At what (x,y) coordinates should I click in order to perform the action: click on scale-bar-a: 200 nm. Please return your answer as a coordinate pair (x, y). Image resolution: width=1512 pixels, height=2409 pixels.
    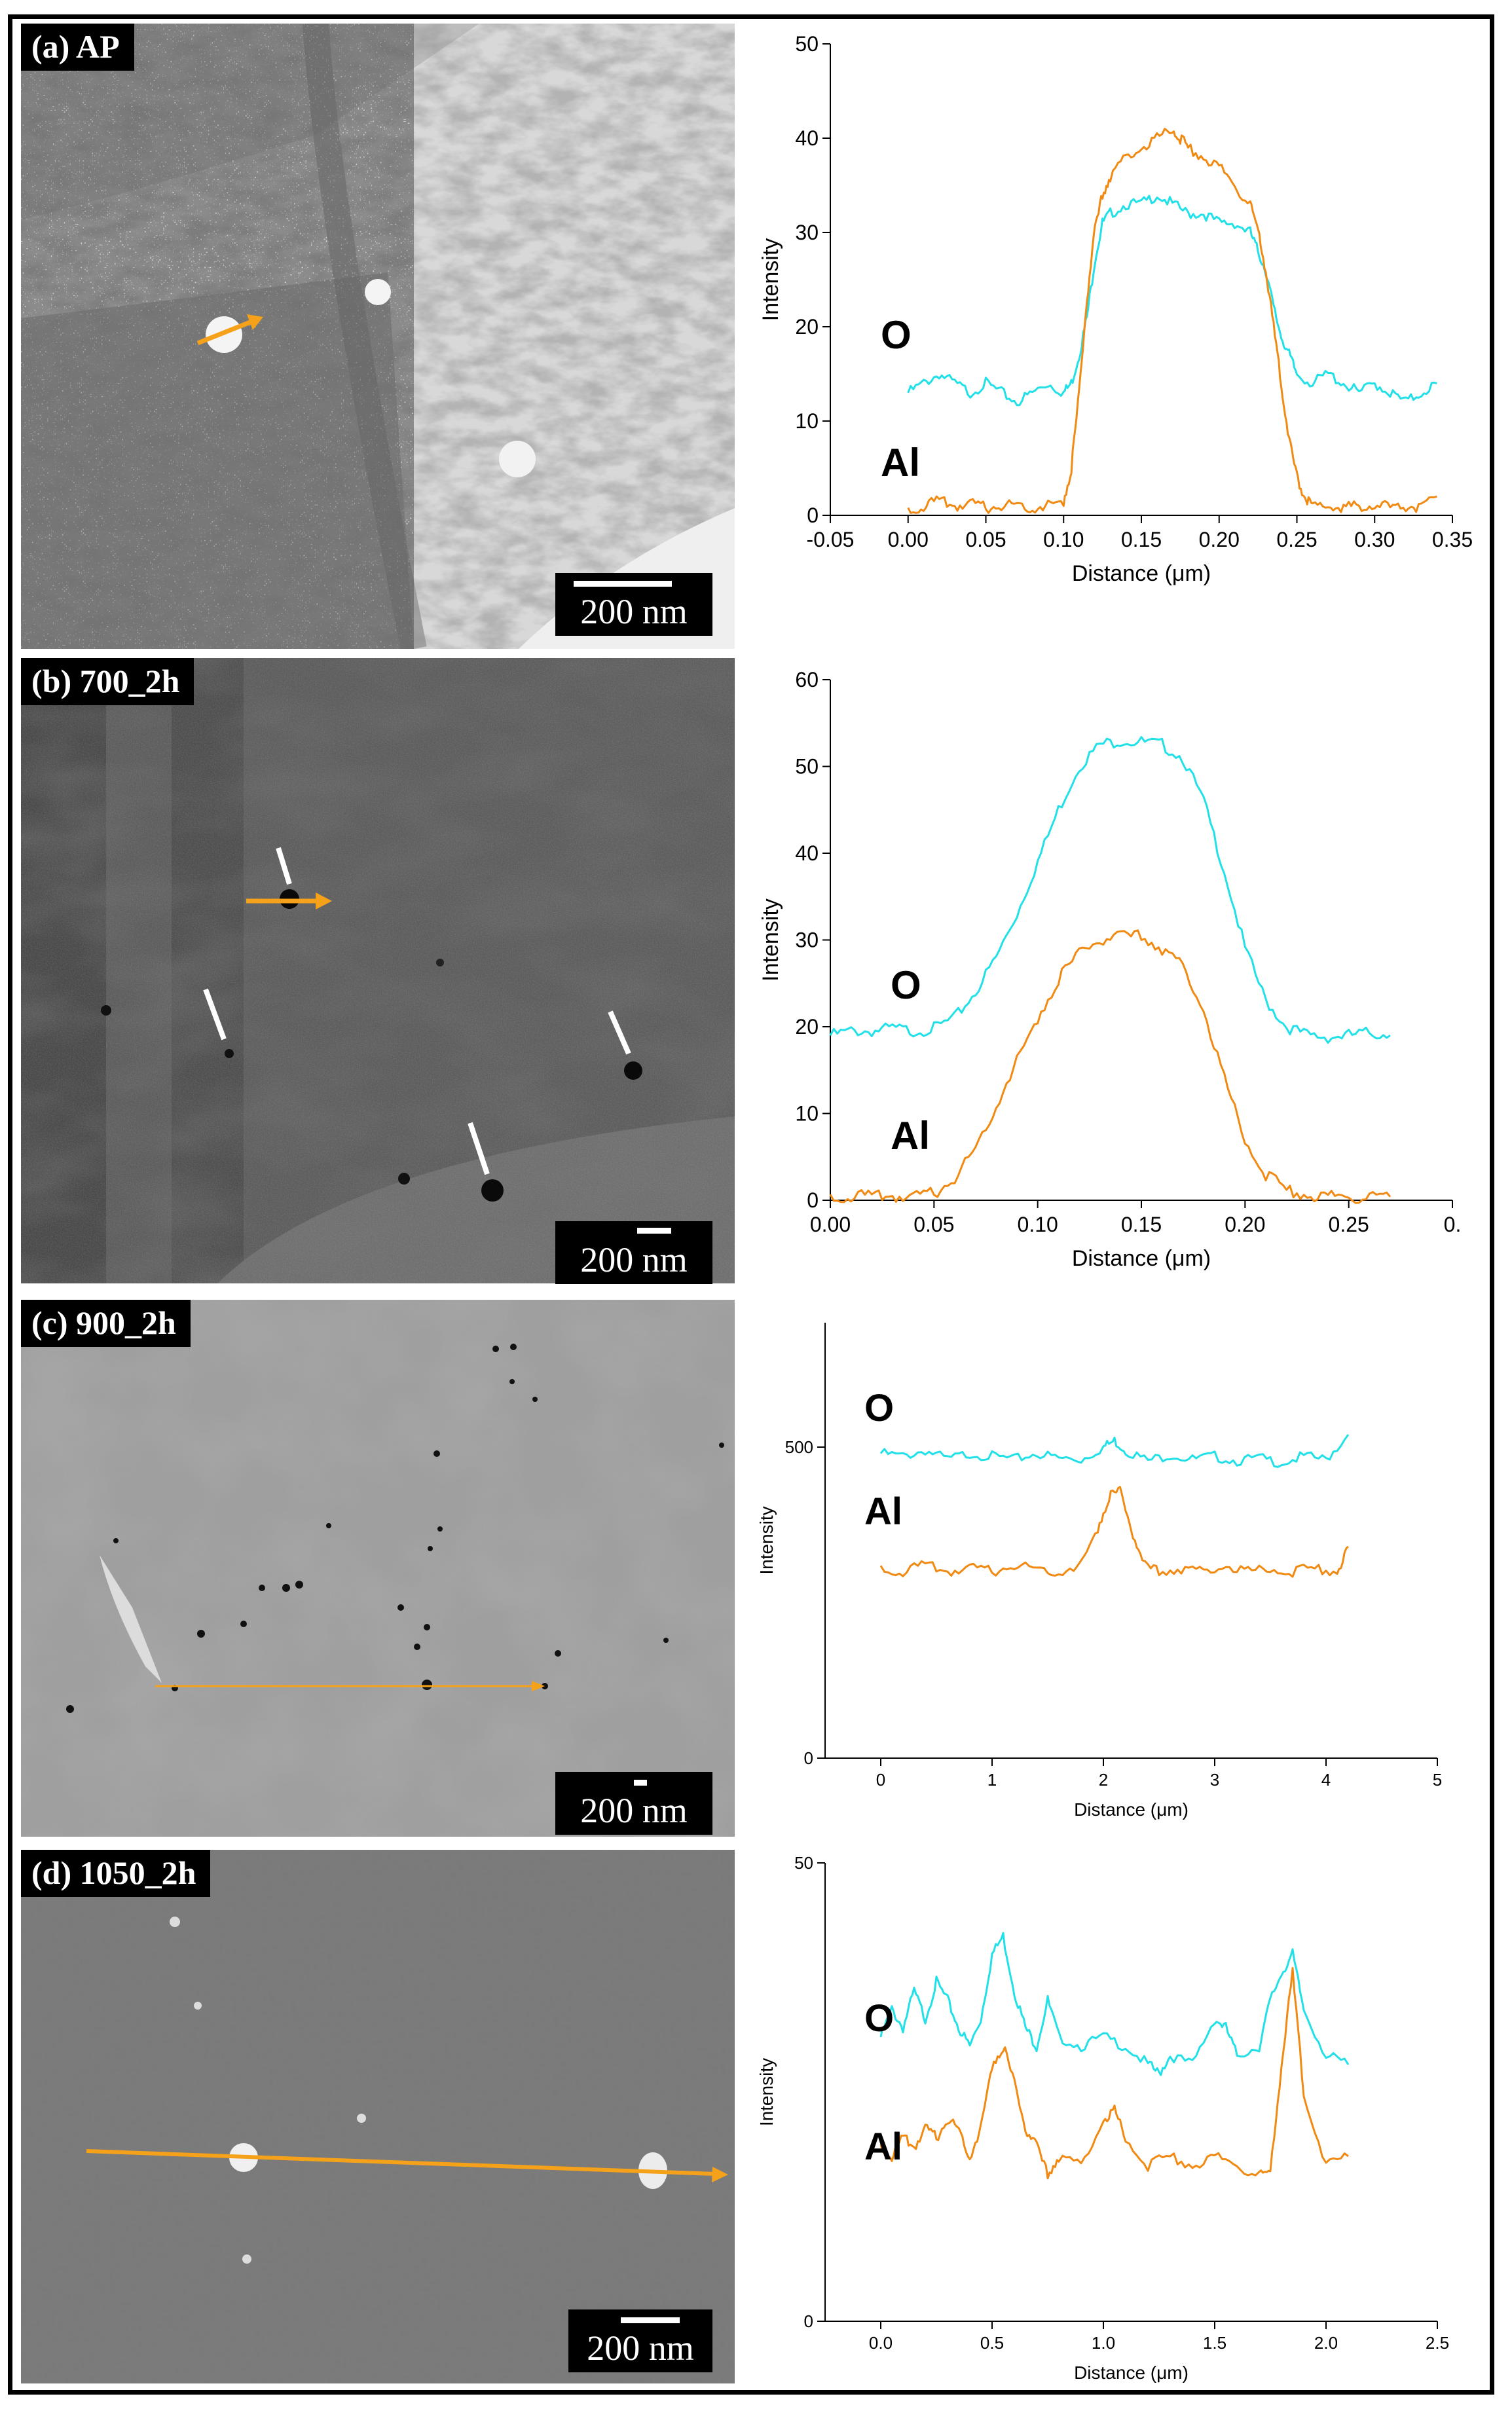
    Looking at the image, I should click on (633, 604).